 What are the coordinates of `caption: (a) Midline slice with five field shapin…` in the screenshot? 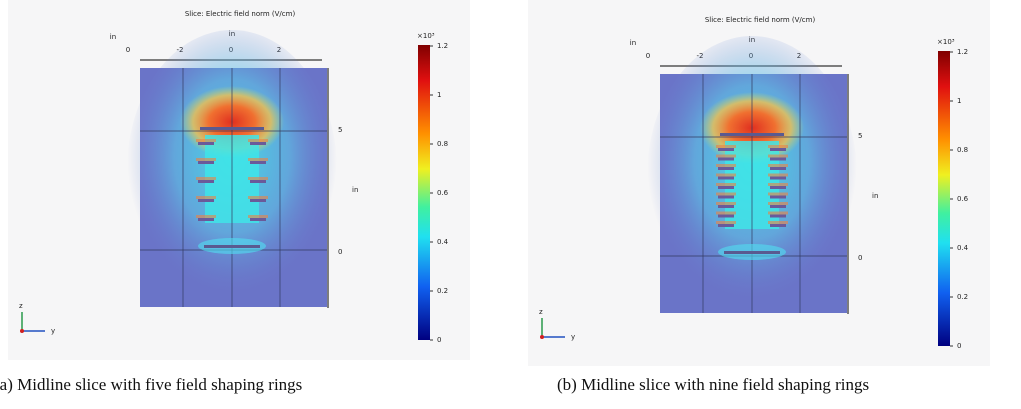 It's located at (151, 384).